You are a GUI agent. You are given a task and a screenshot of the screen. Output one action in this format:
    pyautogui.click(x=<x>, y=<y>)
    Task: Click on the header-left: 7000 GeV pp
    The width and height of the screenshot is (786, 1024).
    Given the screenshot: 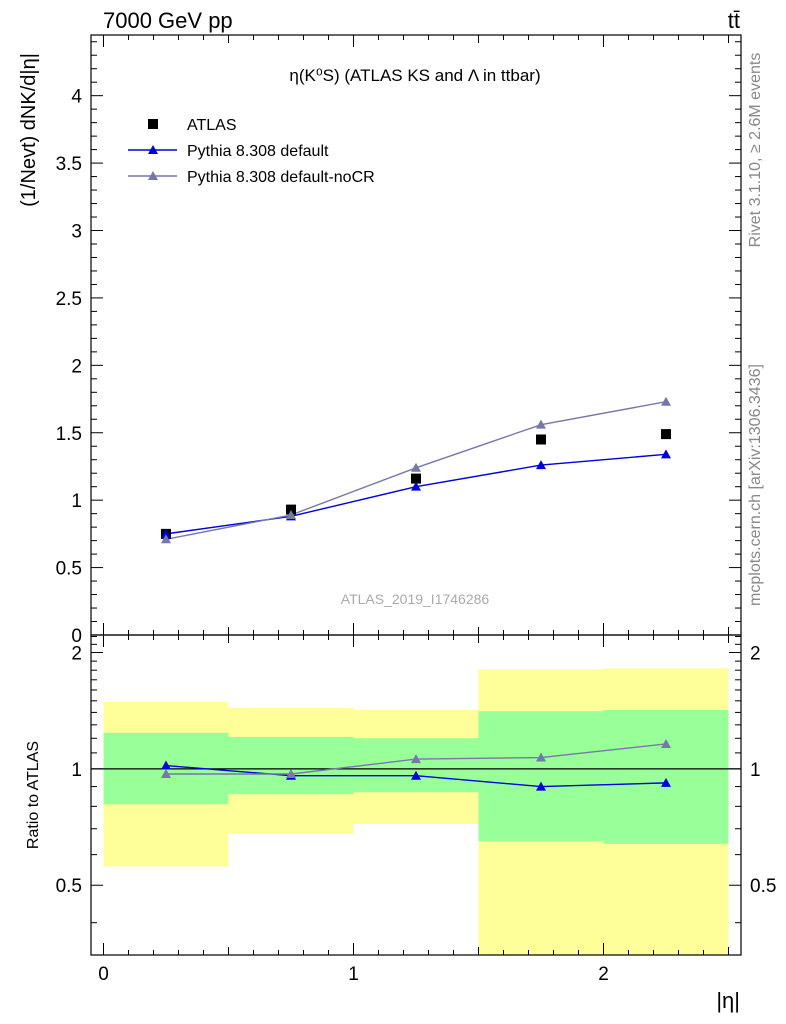 What is the action you would take?
    pyautogui.click(x=168, y=20)
    